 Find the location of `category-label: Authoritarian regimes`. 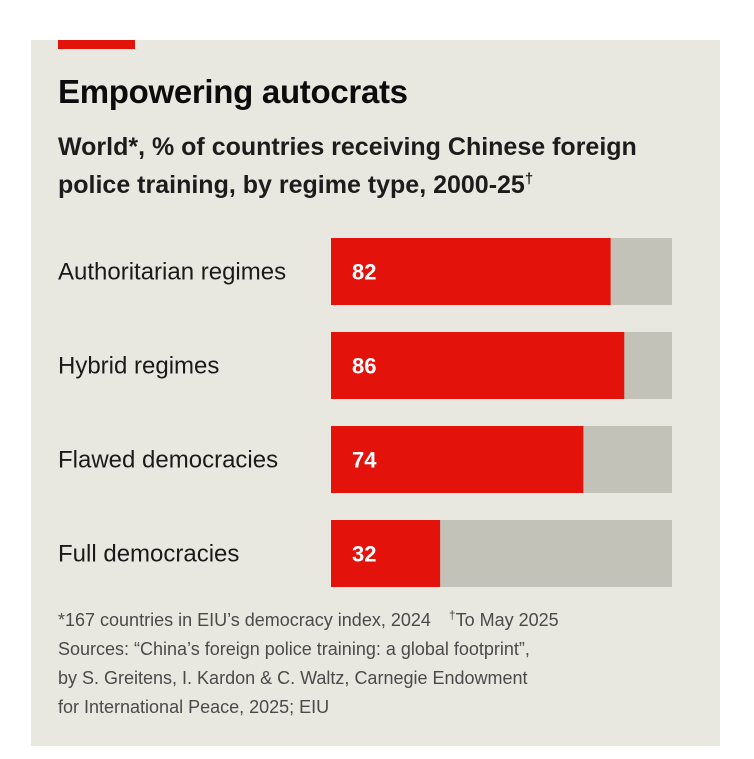

category-label: Authoritarian regimes is located at coordinates (172, 272).